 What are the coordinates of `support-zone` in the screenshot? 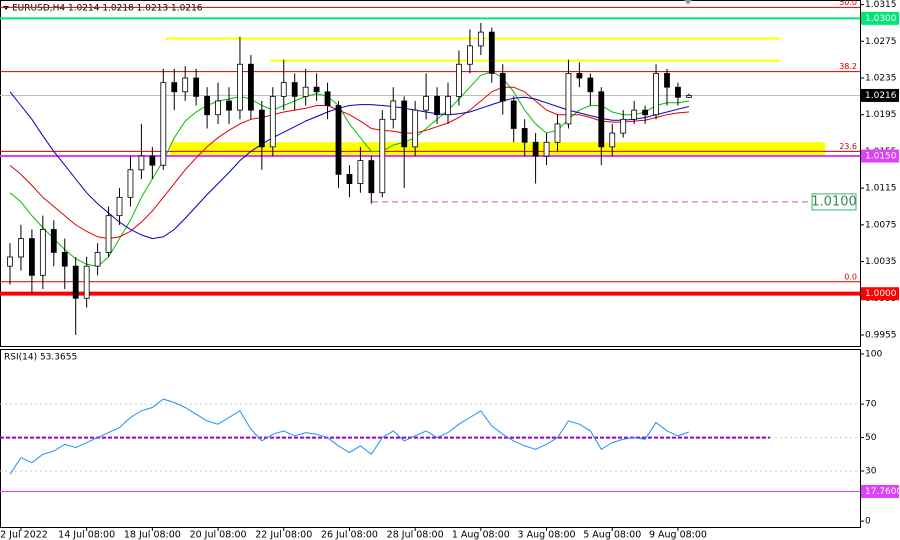 It's located at (497, 149).